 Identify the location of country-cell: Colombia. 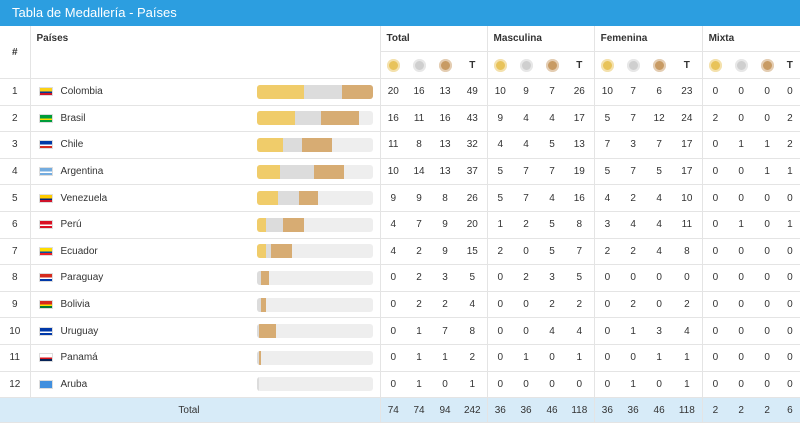
(140, 92).